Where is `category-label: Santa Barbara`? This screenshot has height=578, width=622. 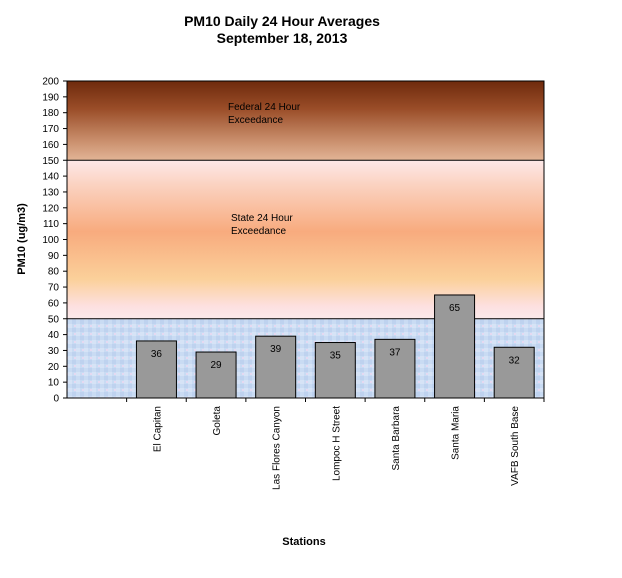 category-label: Santa Barbara is located at coordinates (396, 438).